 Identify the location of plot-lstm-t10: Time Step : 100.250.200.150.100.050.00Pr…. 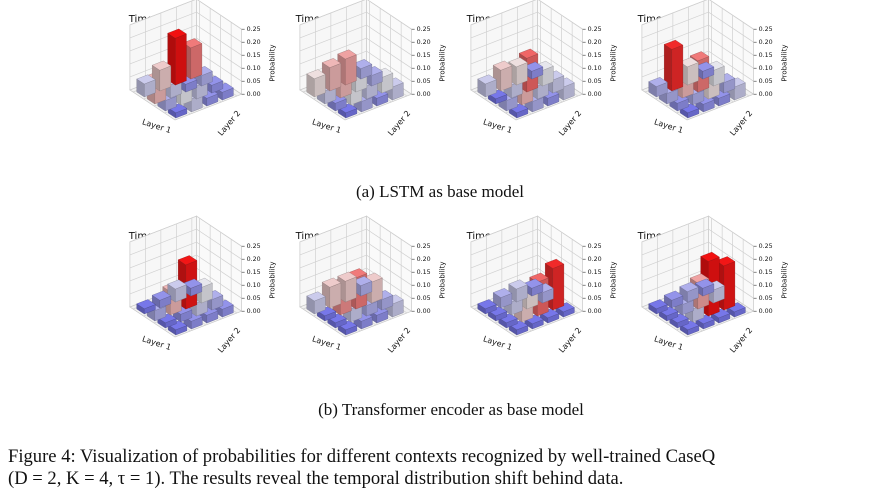
(371, 69).